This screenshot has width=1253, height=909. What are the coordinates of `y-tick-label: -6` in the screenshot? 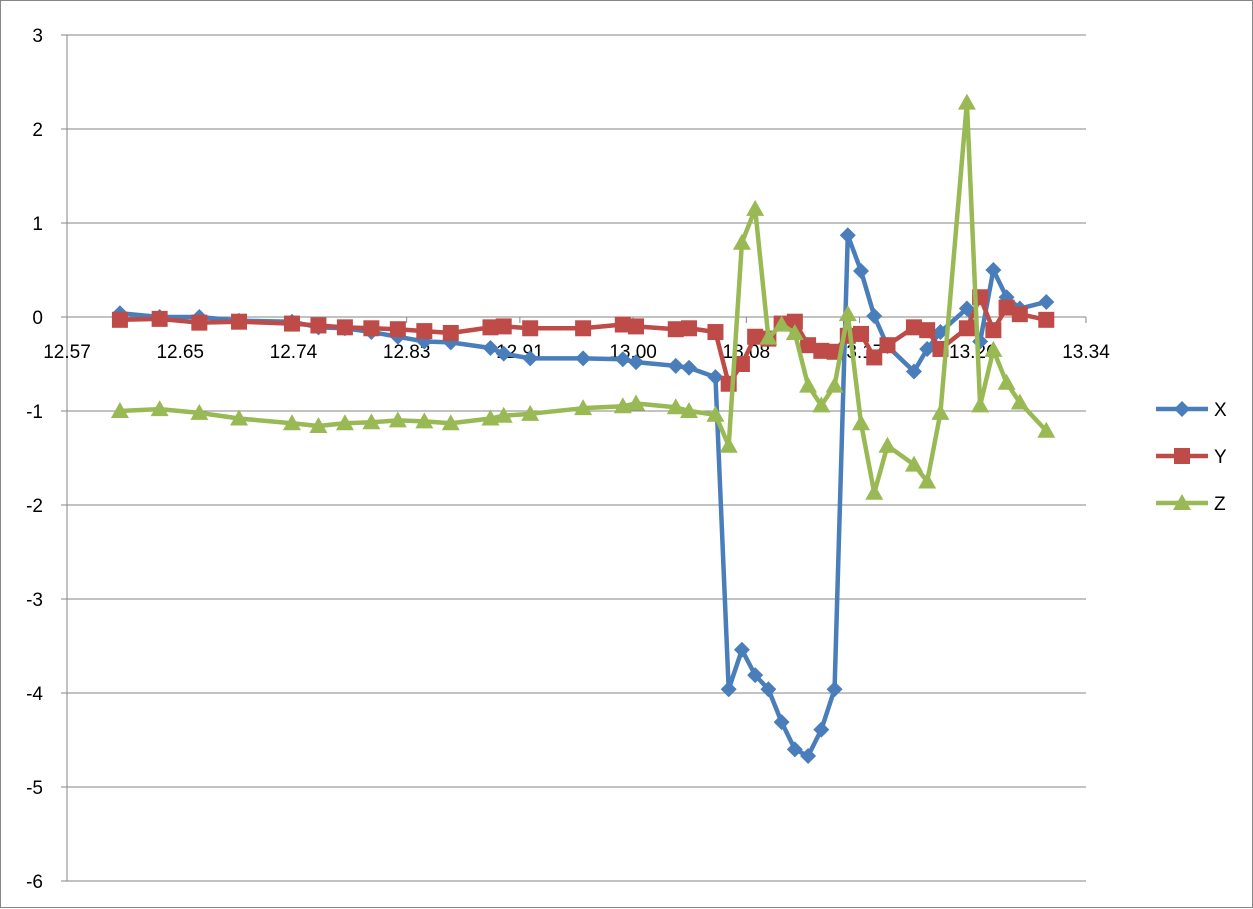 It's located at (34, 882).